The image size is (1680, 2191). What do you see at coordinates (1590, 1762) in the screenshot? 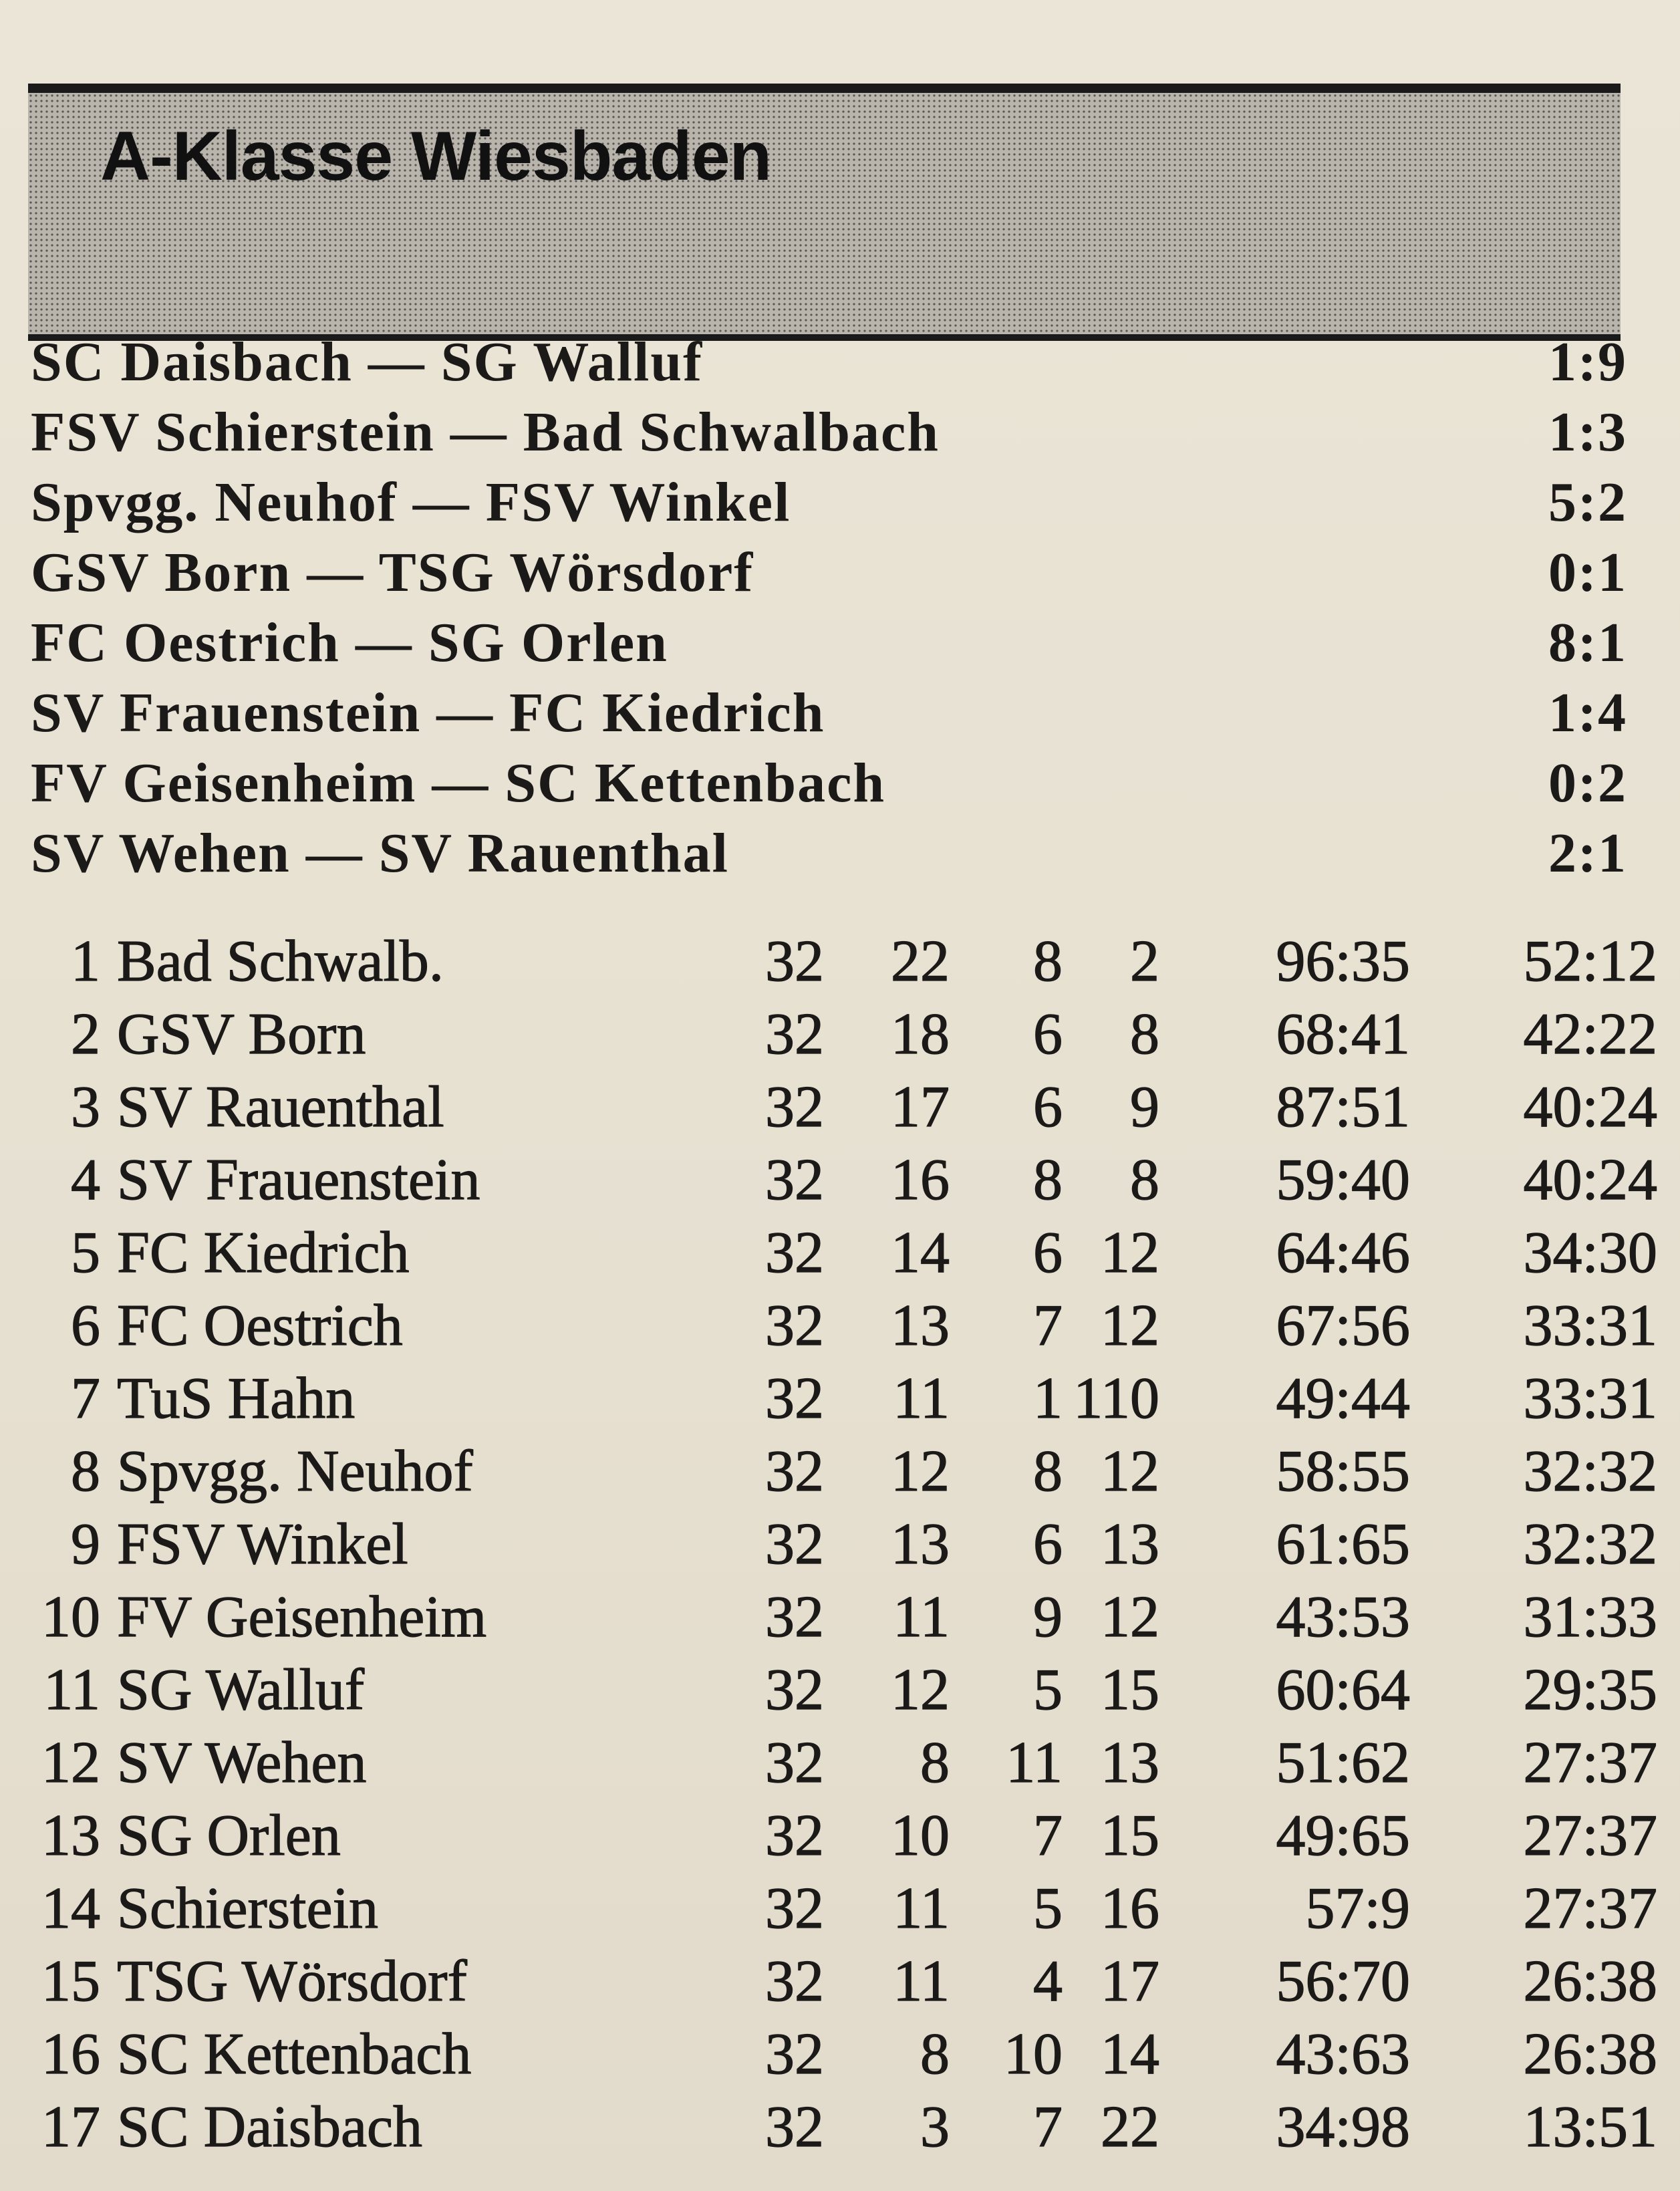
I see `points: 27:37` at bounding box center [1590, 1762].